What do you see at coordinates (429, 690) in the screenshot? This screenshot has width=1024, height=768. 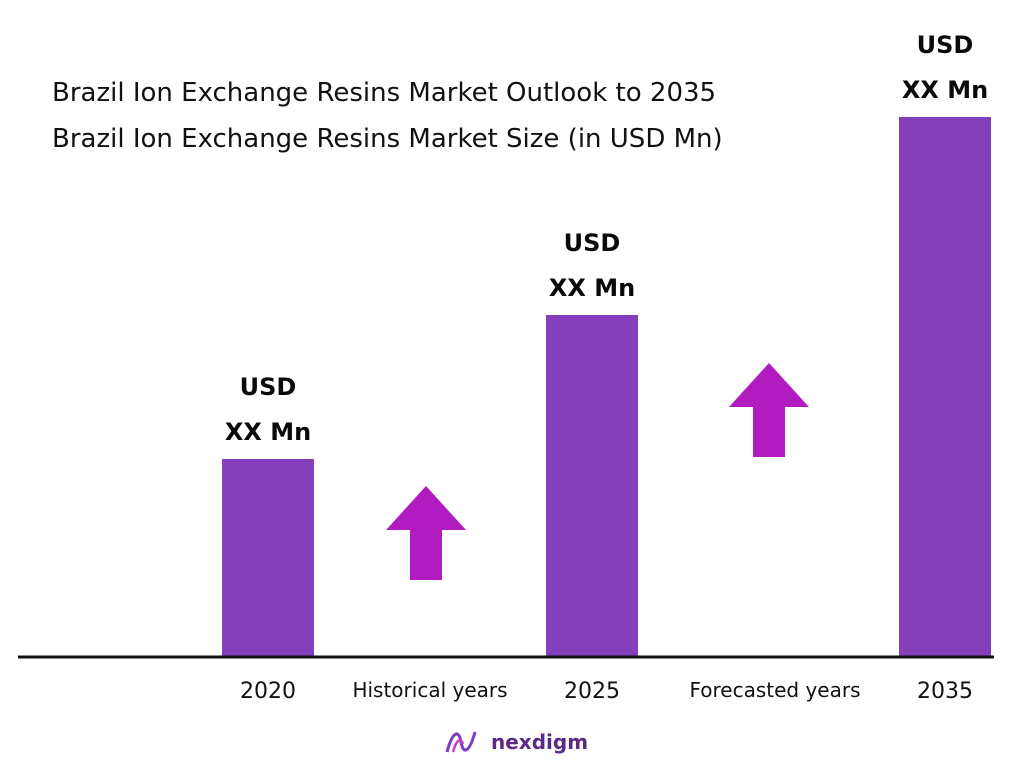 I see `period-label: Historical years` at bounding box center [429, 690].